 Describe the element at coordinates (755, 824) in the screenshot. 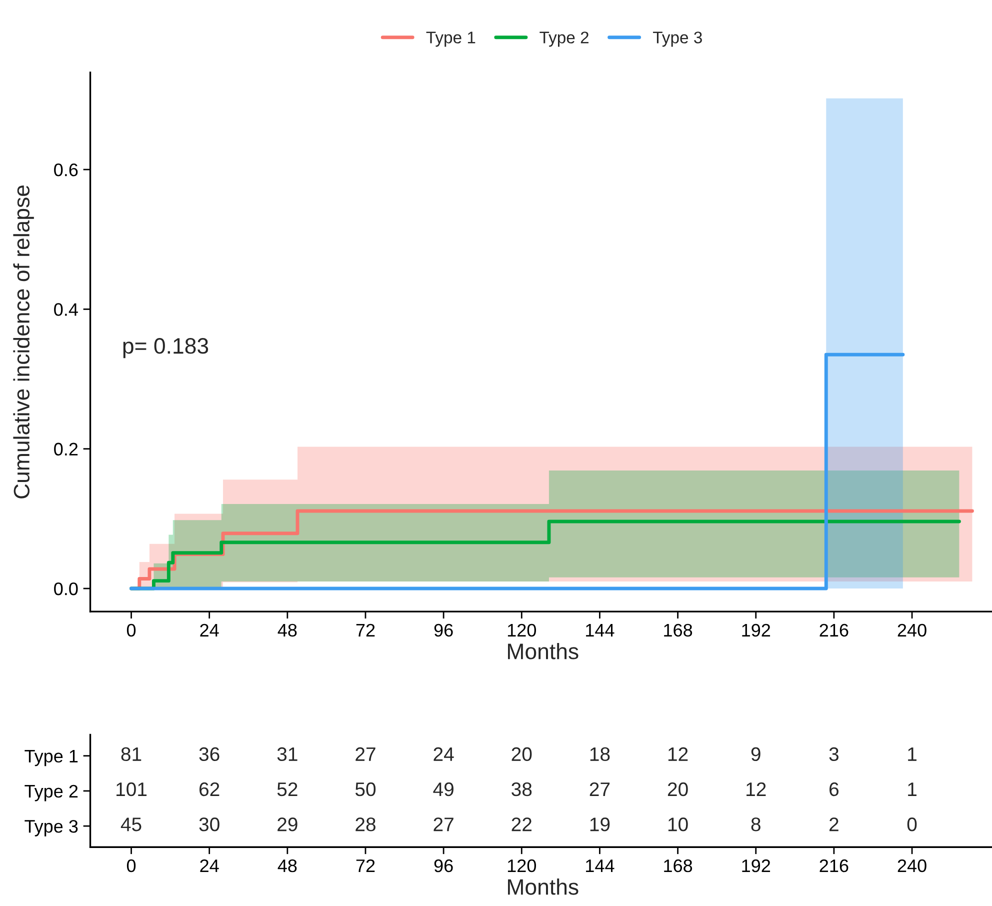

I see `data-label: 8` at that location.